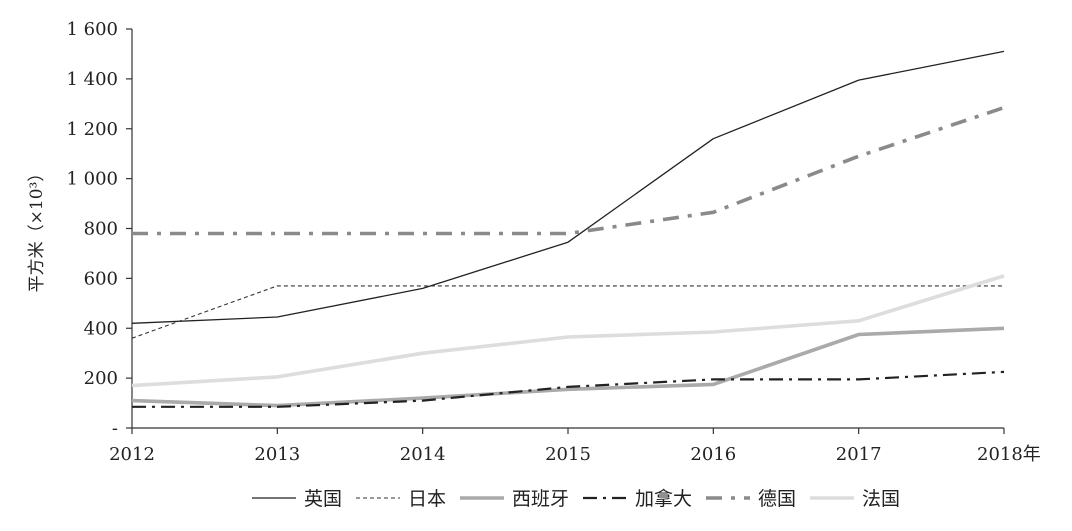  I want to click on legend-item-3: 西班牙, so click(514, 499).